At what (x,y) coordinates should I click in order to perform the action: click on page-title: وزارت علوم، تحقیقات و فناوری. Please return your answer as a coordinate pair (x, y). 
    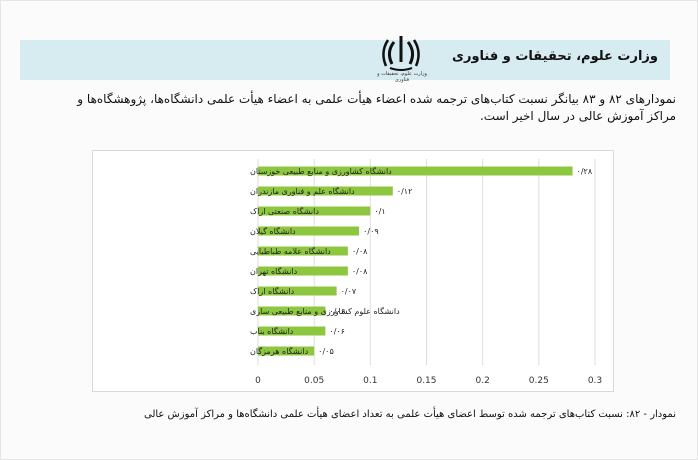
    Looking at the image, I should click on (555, 56).